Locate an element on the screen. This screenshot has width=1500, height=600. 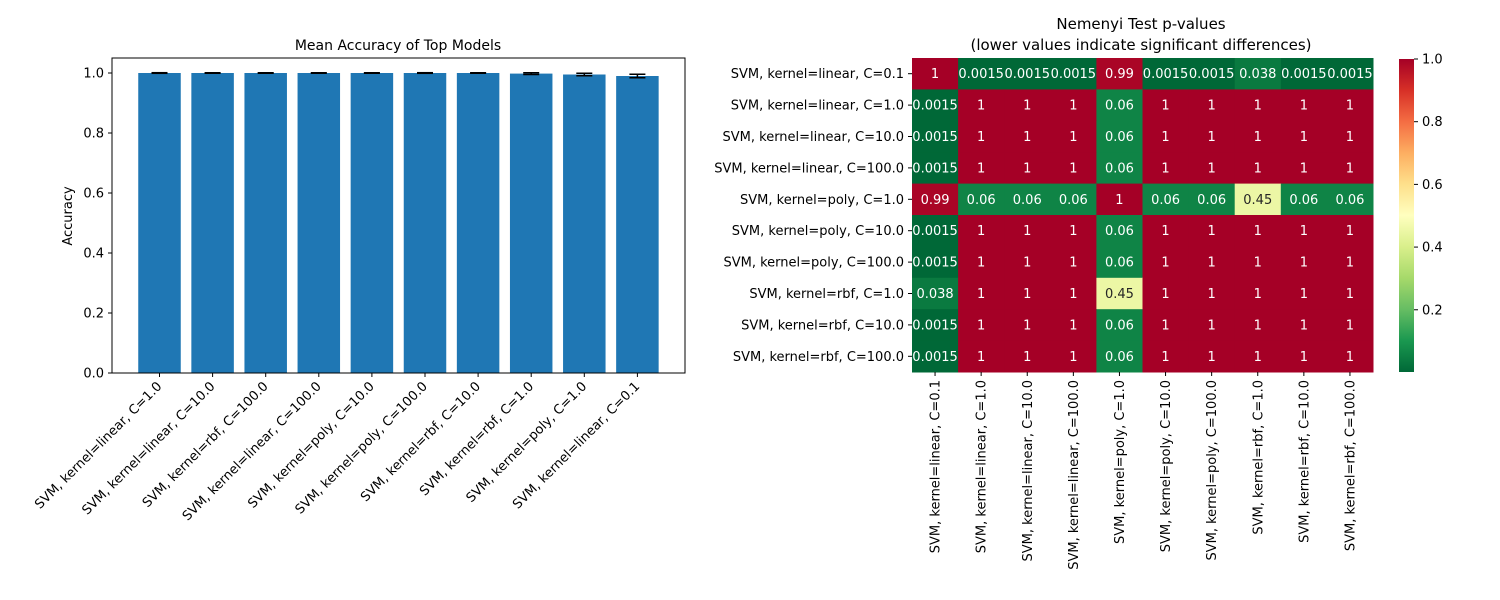
heatmap-row-label: SVM, kernel=linear, C=10.0 is located at coordinates (814, 137).